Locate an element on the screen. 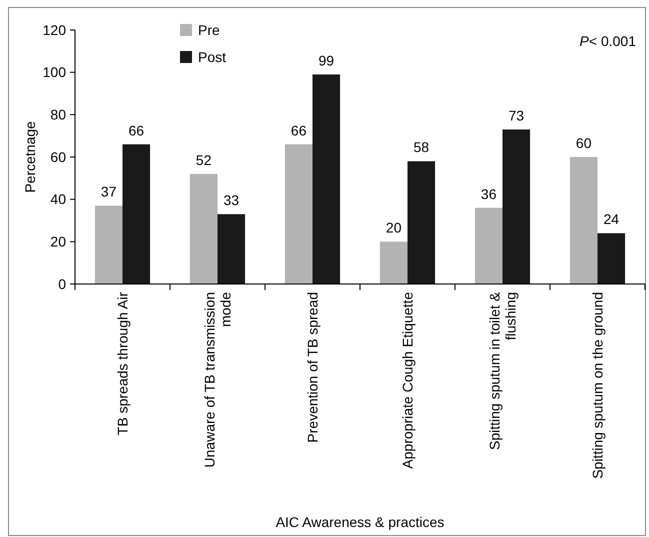  x-tick-label: TB spreads through Air is located at coordinates (122, 364).